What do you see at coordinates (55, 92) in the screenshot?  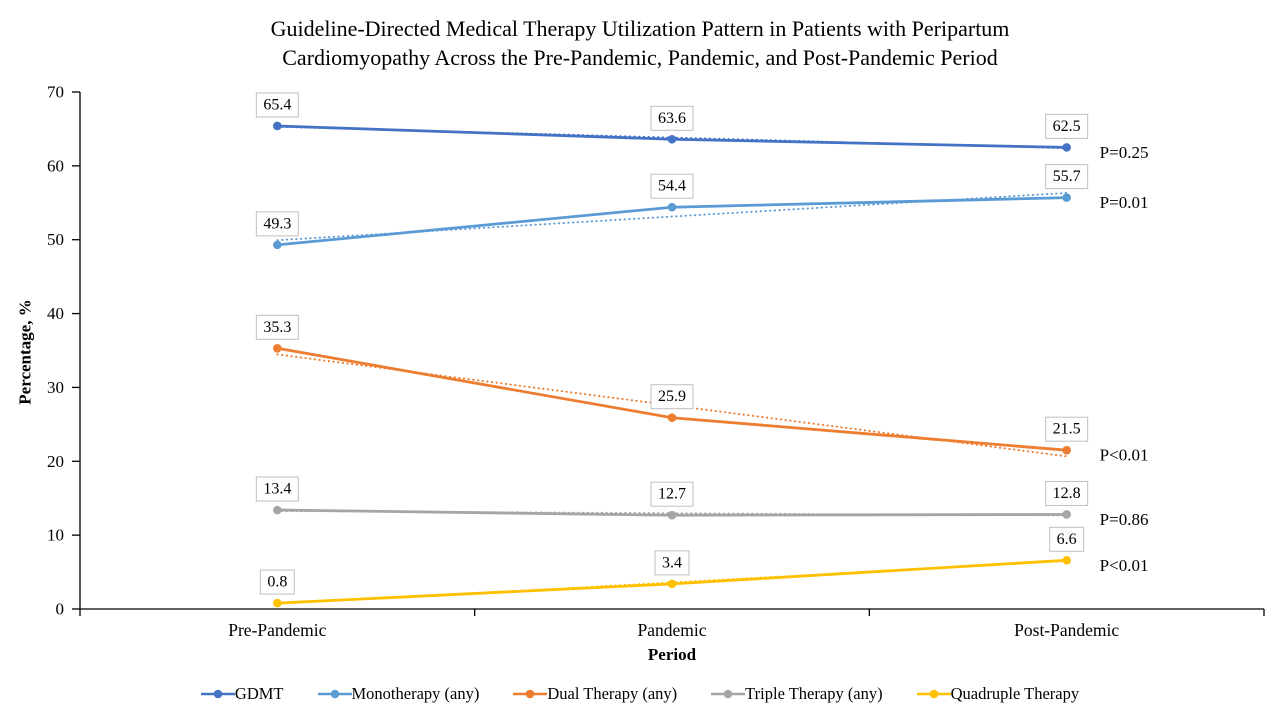 I see `y-tick-label: 70` at bounding box center [55, 92].